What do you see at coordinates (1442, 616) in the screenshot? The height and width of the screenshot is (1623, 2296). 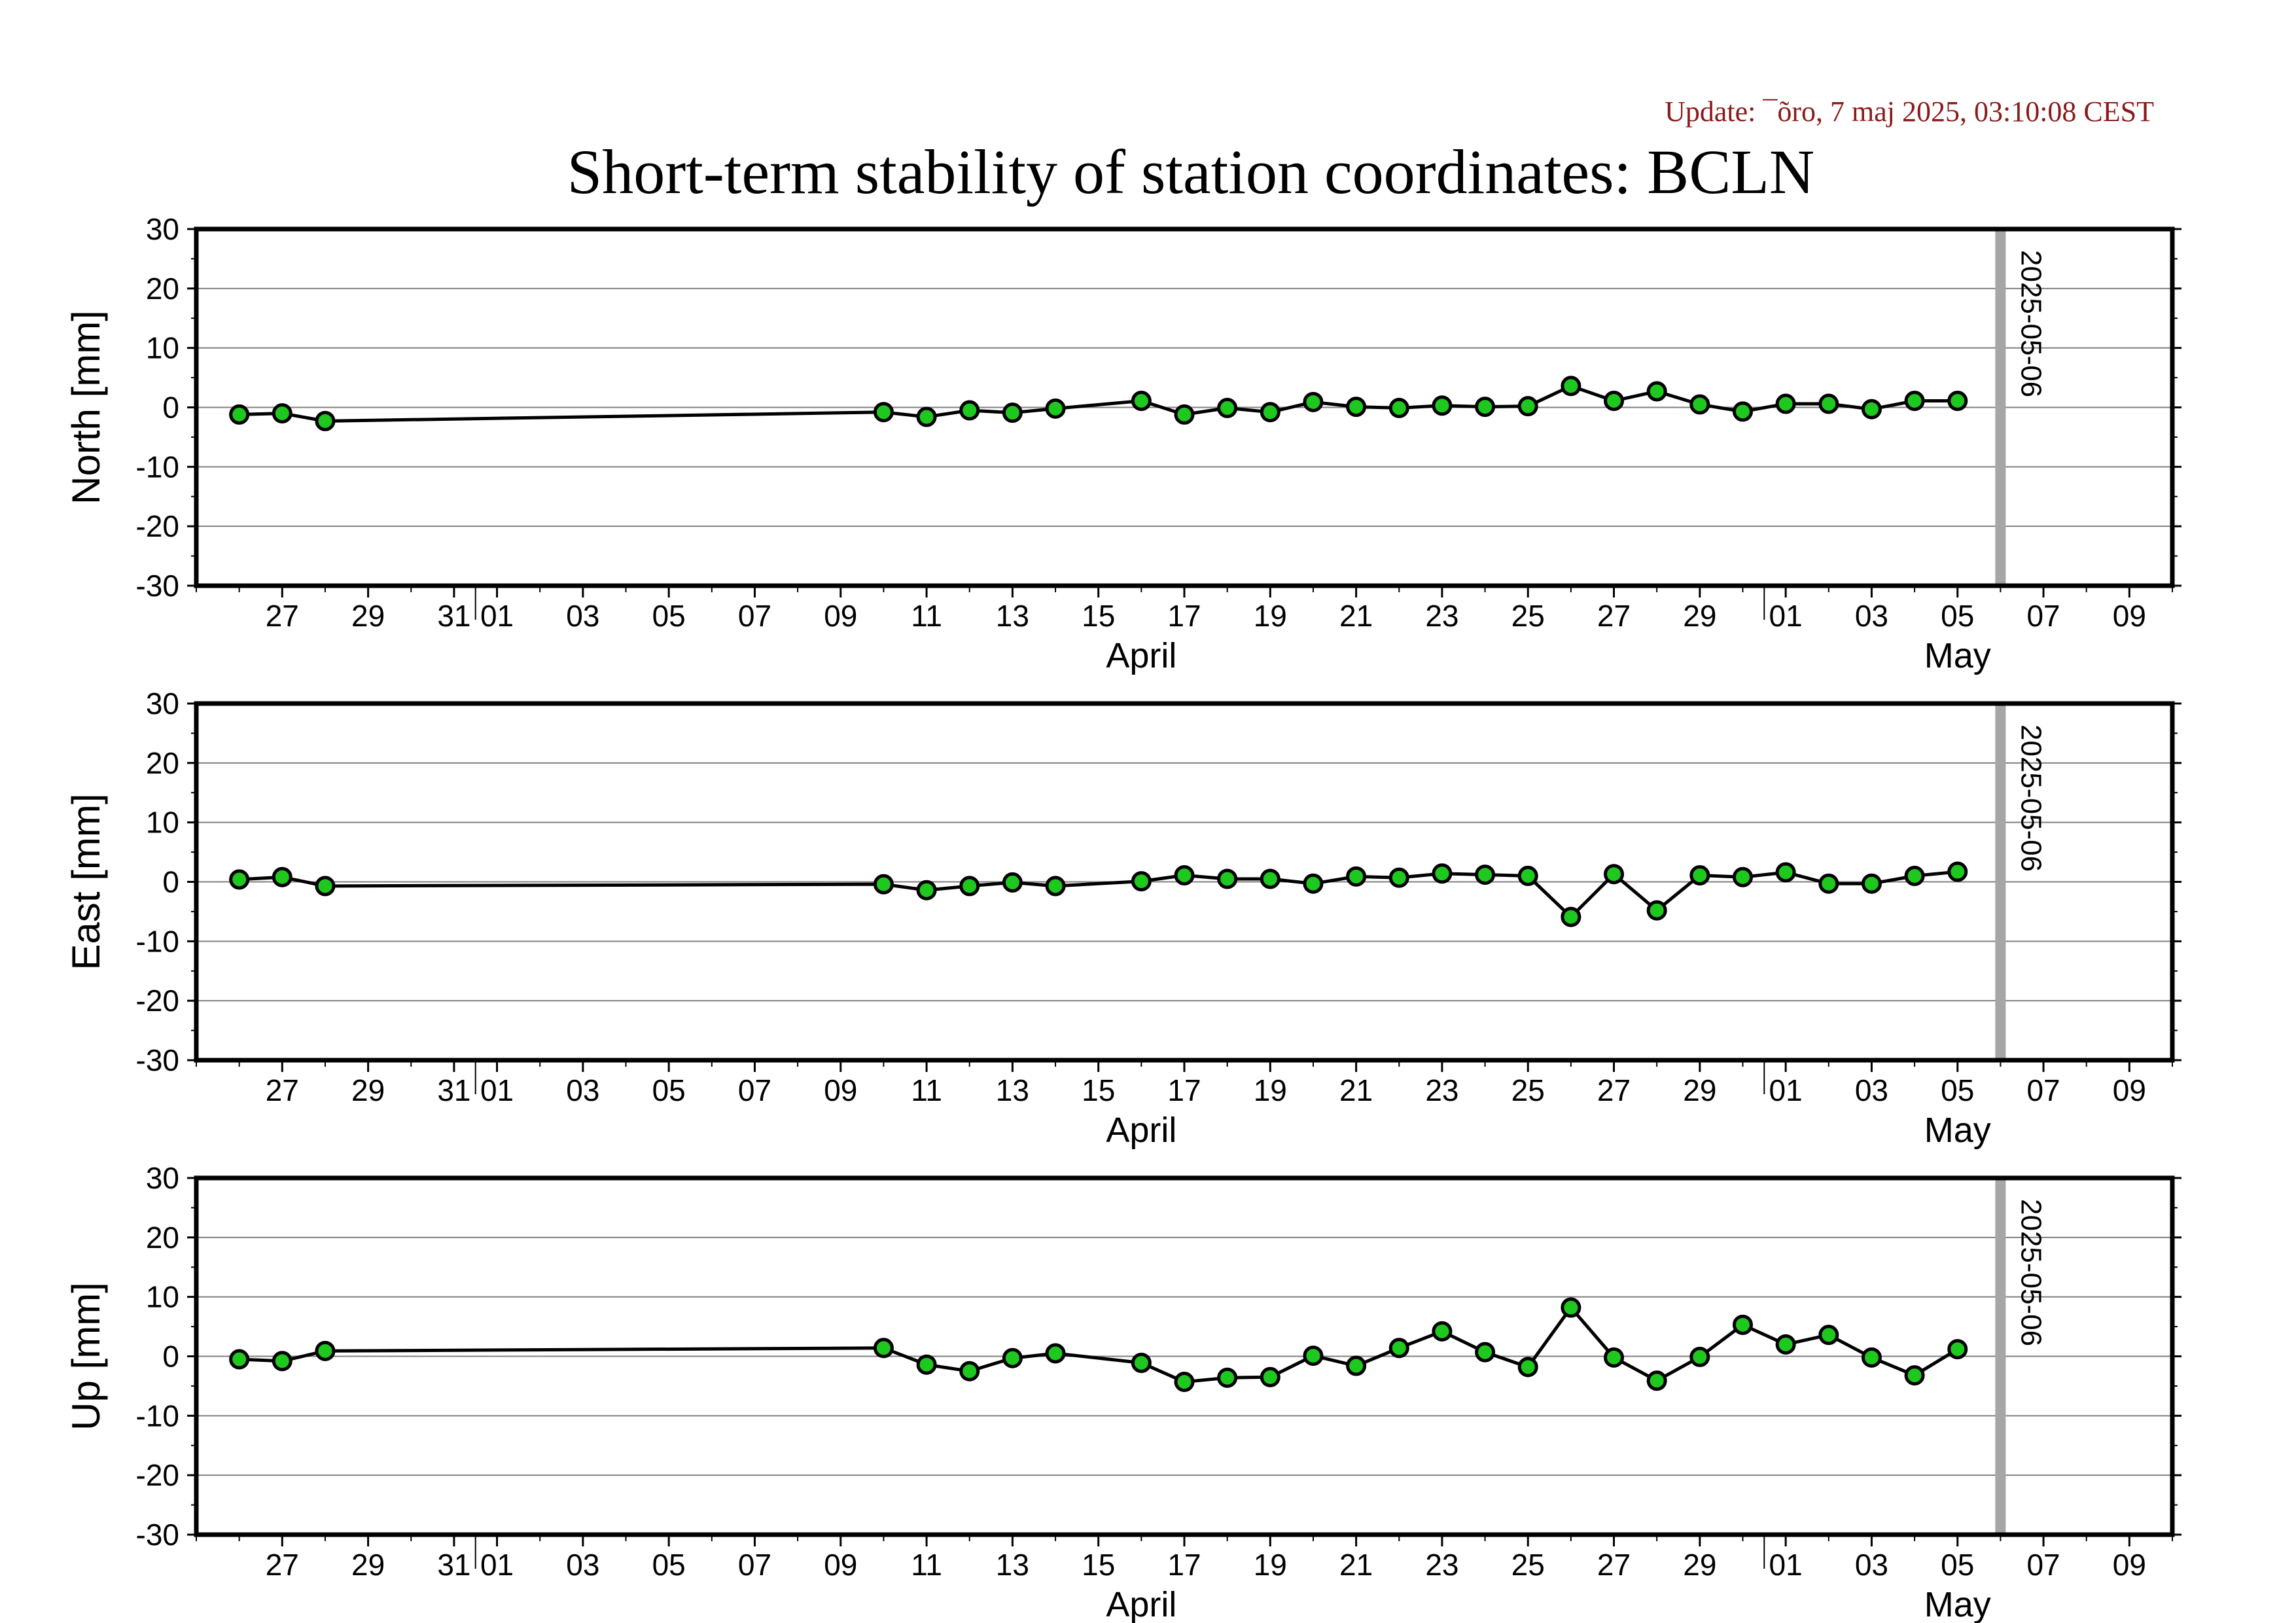 I see `x-tick-label: 23` at bounding box center [1442, 616].